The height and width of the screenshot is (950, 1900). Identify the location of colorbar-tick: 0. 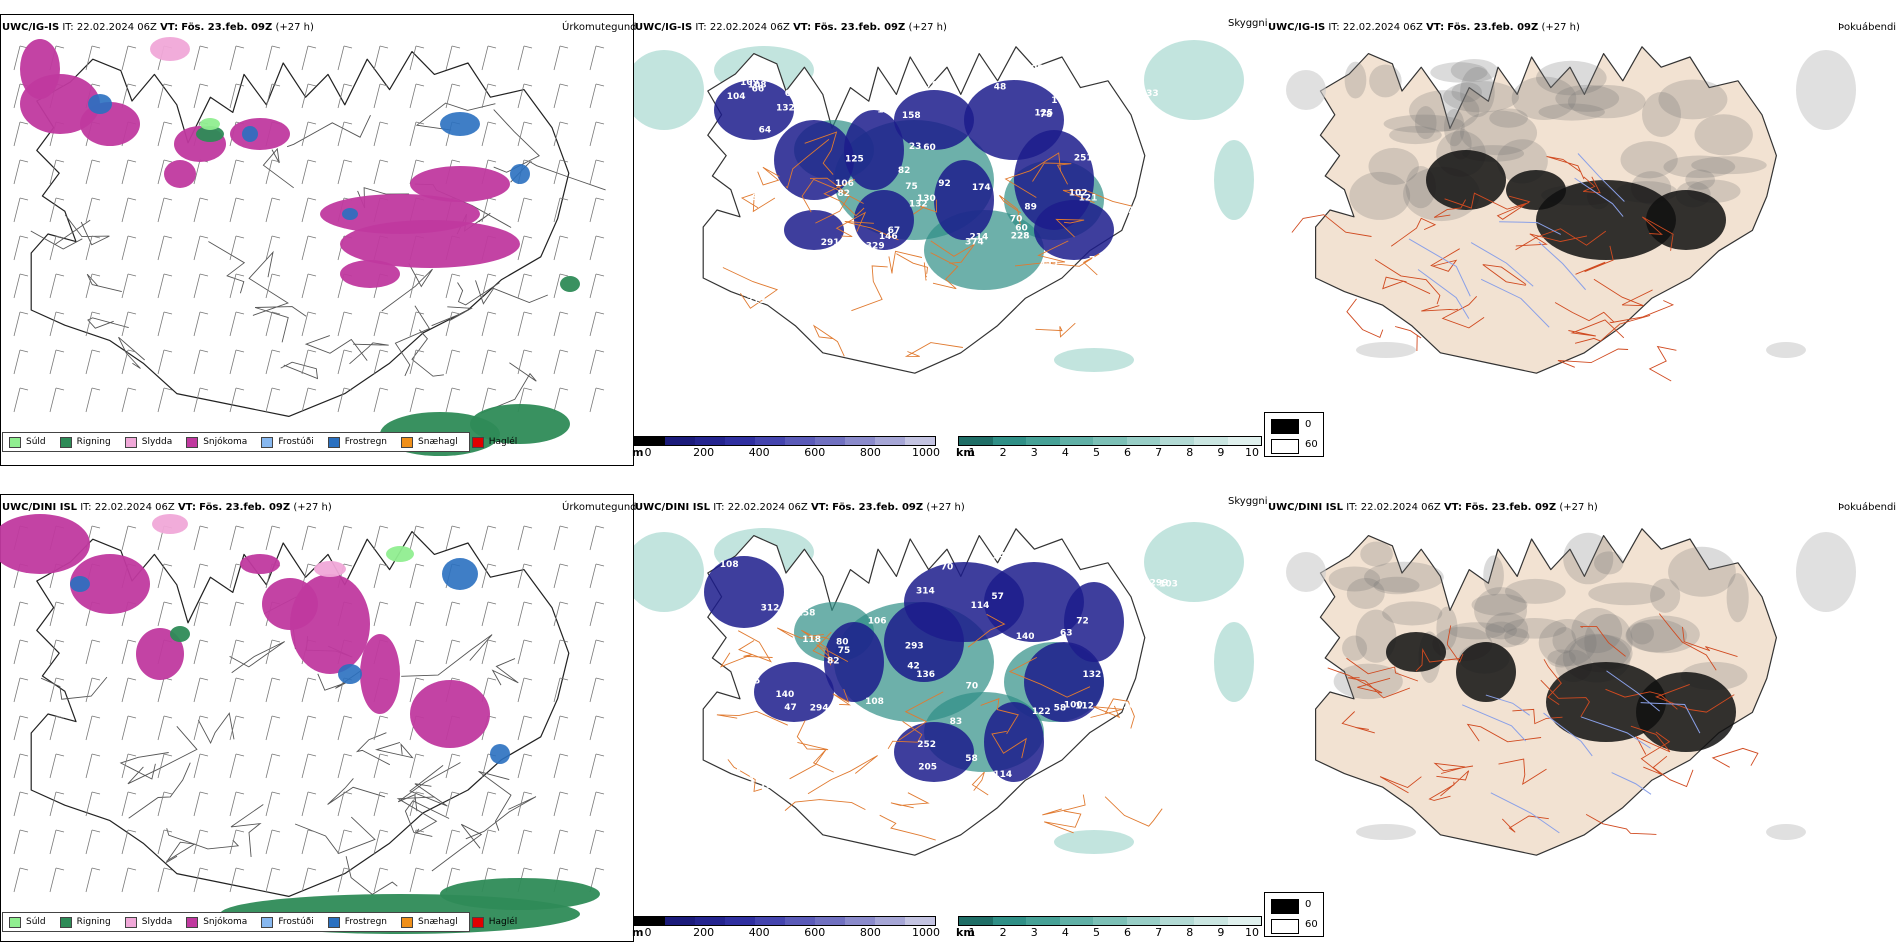
(648, 452).